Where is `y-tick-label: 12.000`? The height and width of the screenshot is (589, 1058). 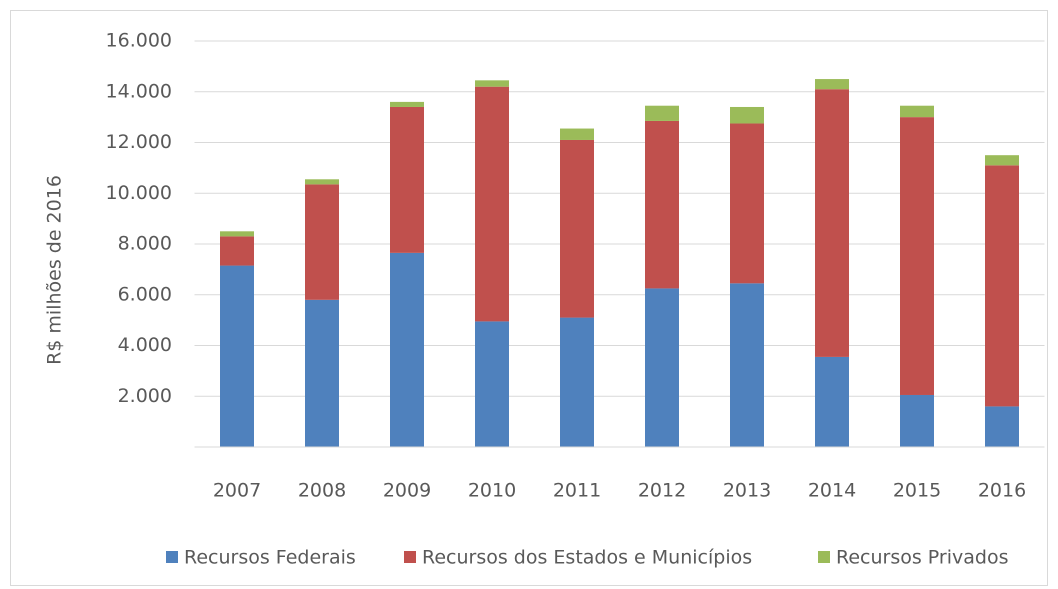
y-tick-label: 12.000 is located at coordinates (139, 142).